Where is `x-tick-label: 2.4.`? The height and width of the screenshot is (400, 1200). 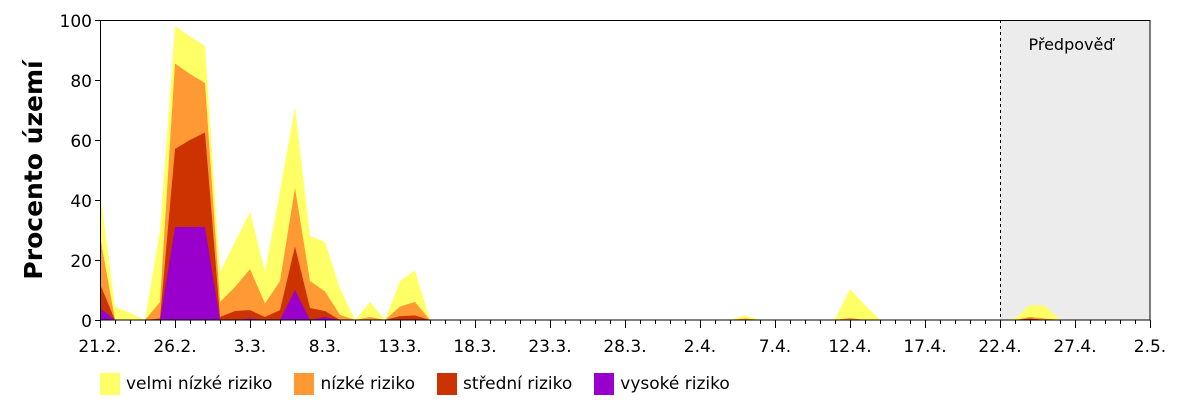
x-tick-label: 2.4. is located at coordinates (700, 347).